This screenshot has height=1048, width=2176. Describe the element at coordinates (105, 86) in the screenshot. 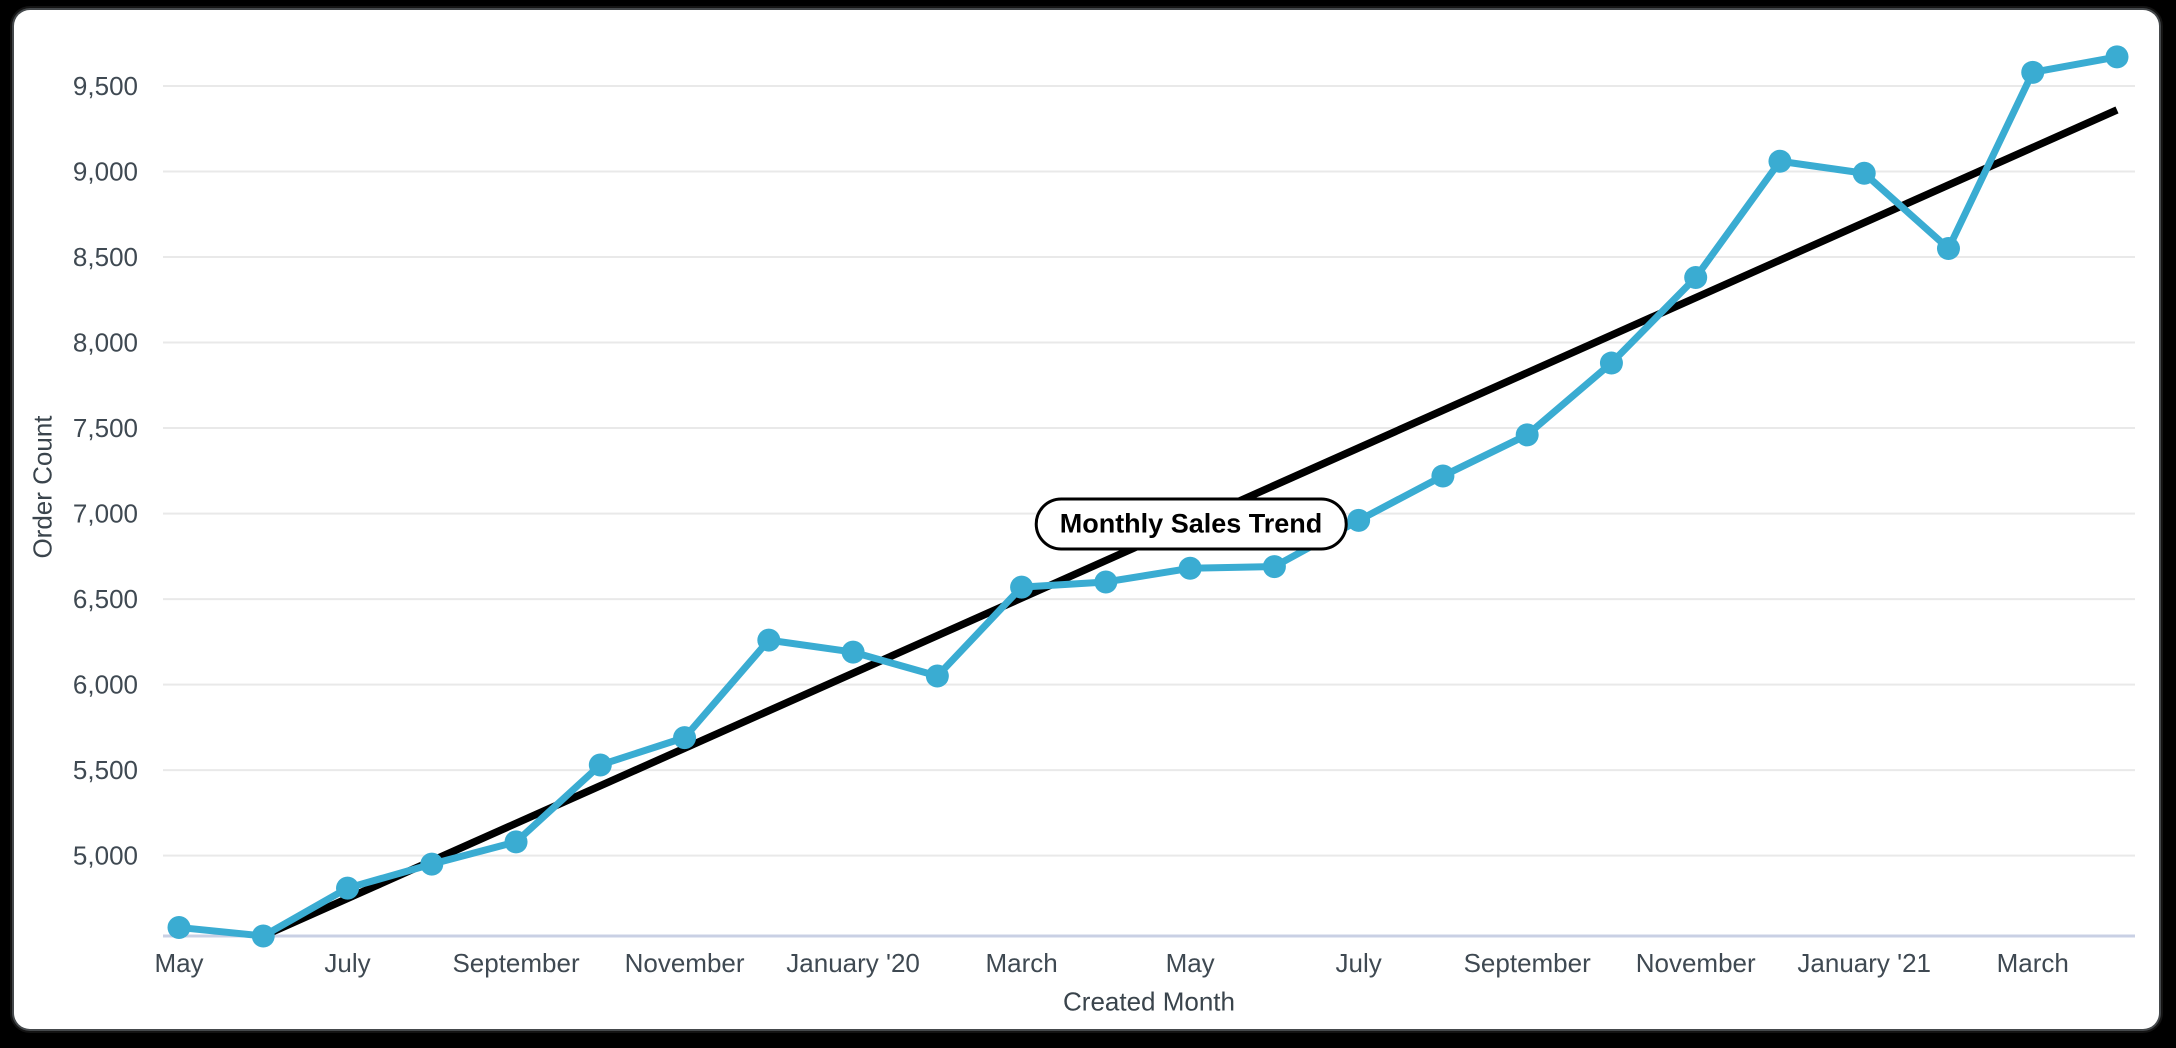

I see `y-tick-label: 9,500` at that location.